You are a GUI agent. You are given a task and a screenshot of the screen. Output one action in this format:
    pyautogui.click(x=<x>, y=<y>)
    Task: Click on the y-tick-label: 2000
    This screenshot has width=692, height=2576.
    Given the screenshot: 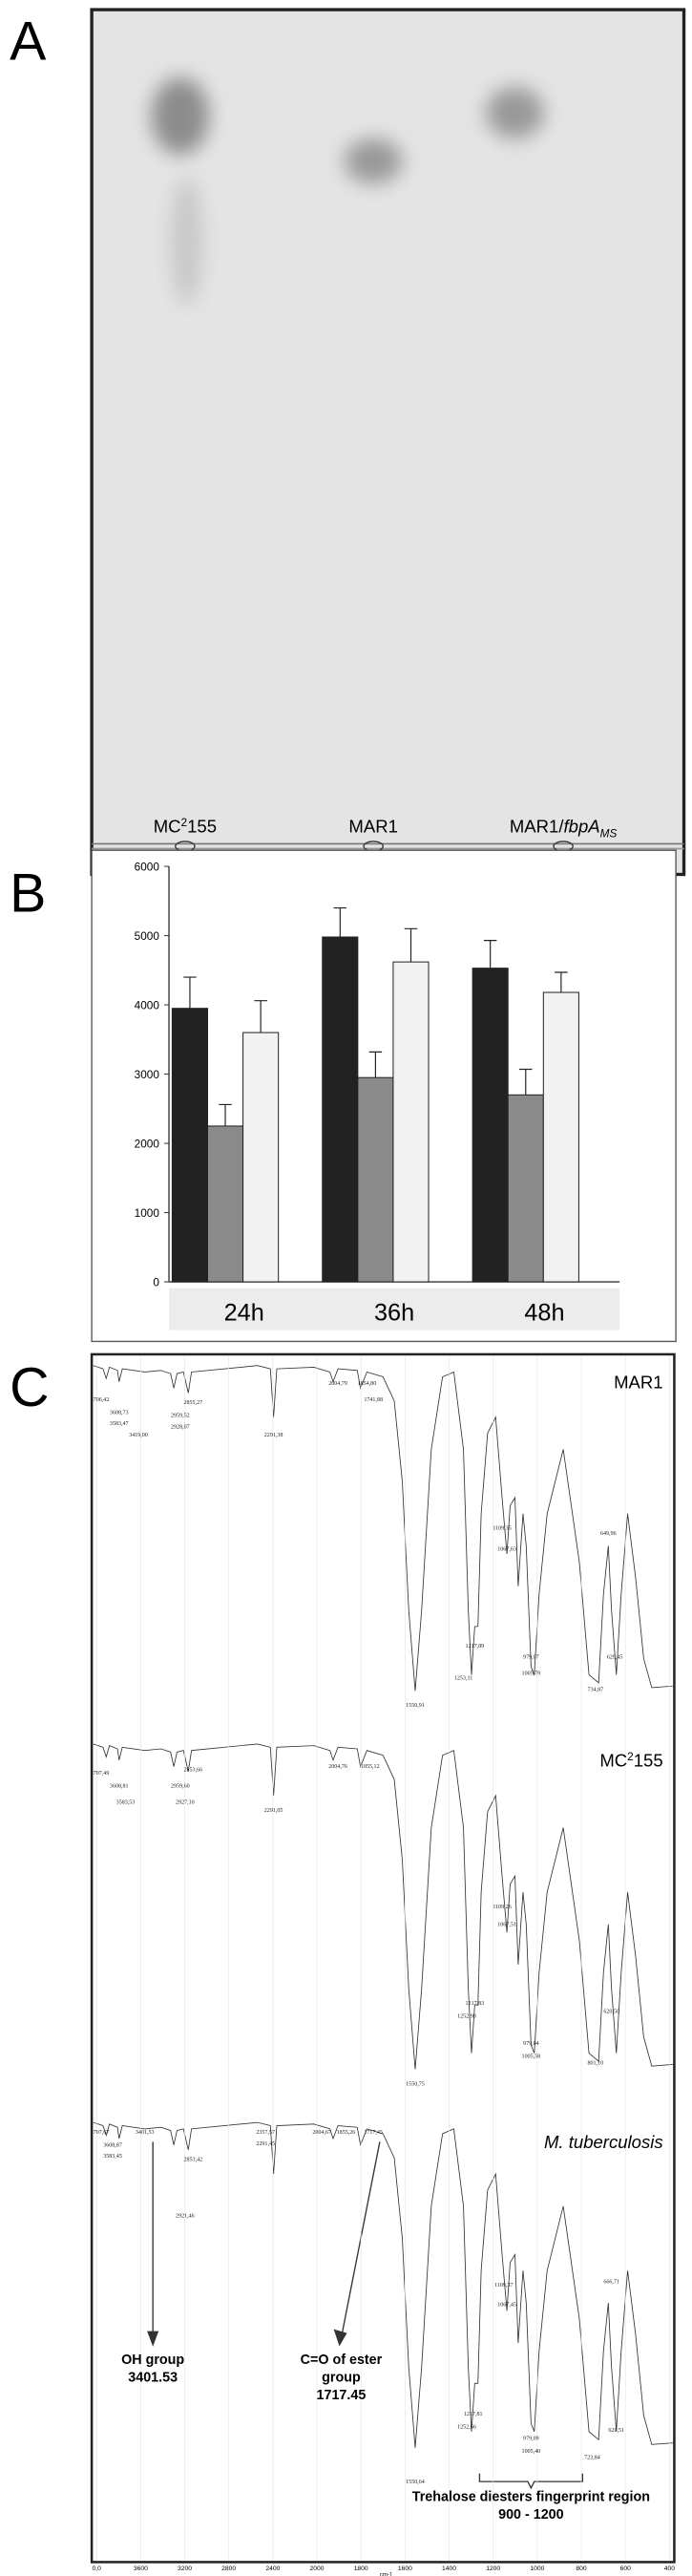 What is the action you would take?
    pyautogui.click(x=147, y=1143)
    